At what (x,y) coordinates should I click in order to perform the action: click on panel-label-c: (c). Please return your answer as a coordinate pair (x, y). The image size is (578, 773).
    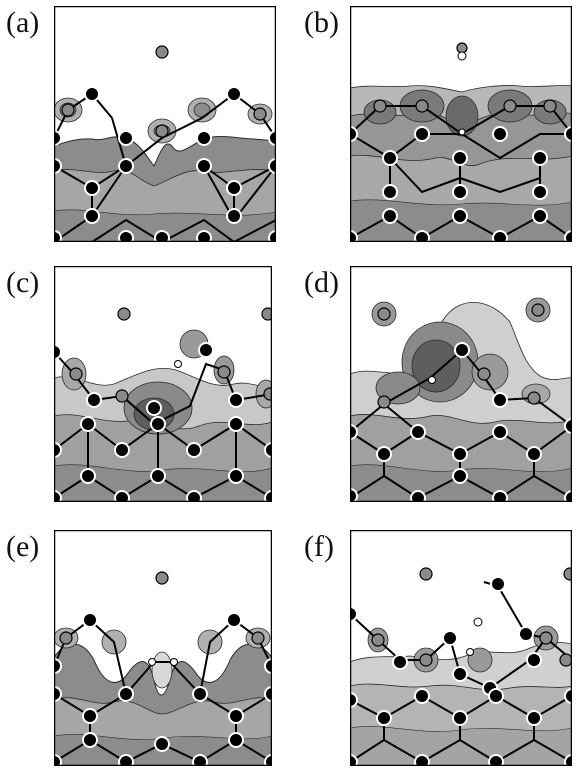
    Looking at the image, I should click on (23, 282).